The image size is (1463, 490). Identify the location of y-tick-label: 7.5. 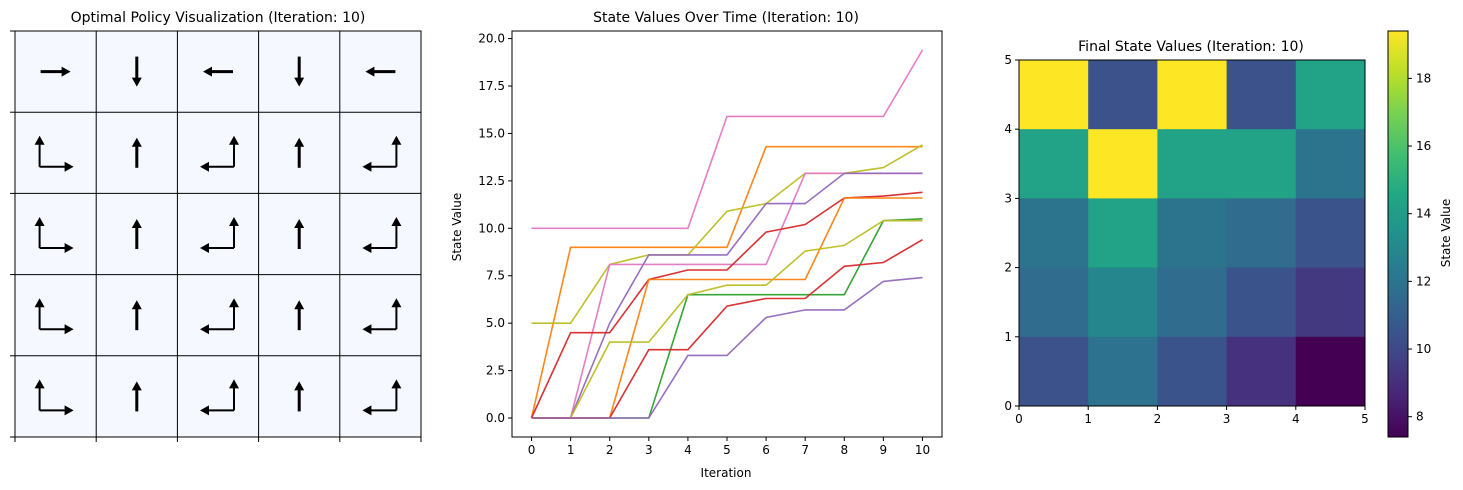
(495, 276).